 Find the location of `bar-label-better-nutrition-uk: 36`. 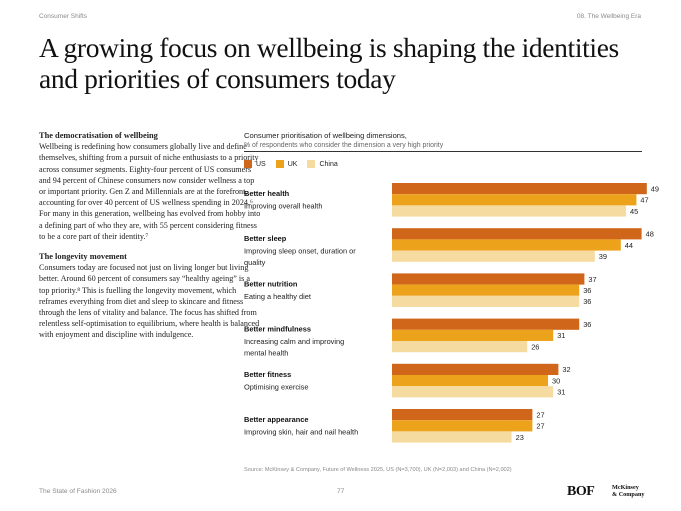

bar-label-better-nutrition-uk: 36 is located at coordinates (587, 290).